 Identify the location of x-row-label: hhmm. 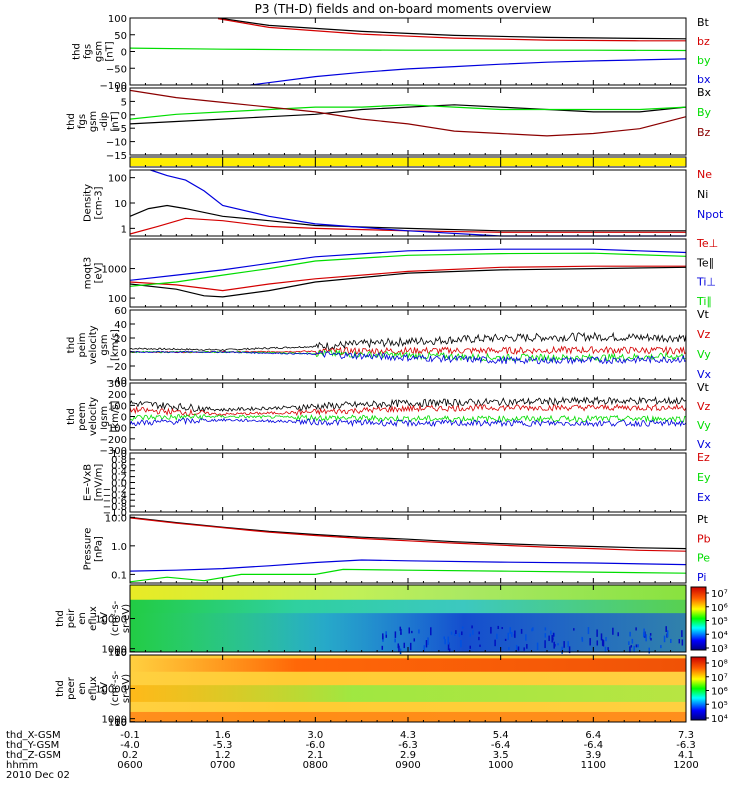
(22, 765).